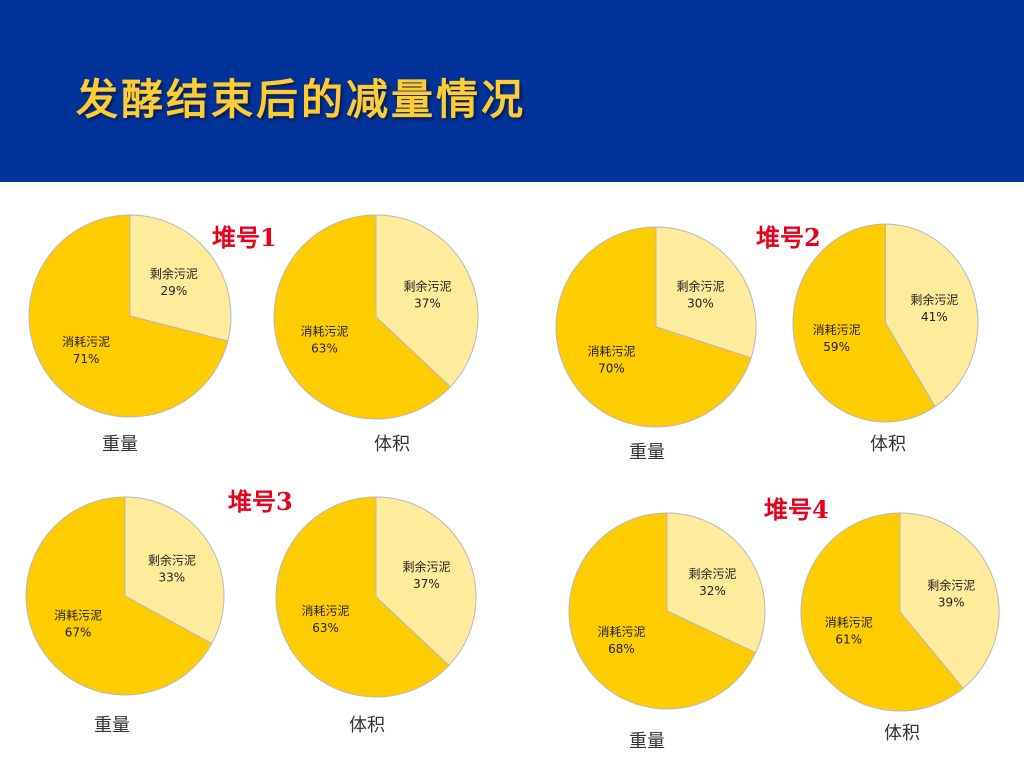  Describe the element at coordinates (611, 368) in the screenshot. I see `pie-value-label: 70%` at that location.